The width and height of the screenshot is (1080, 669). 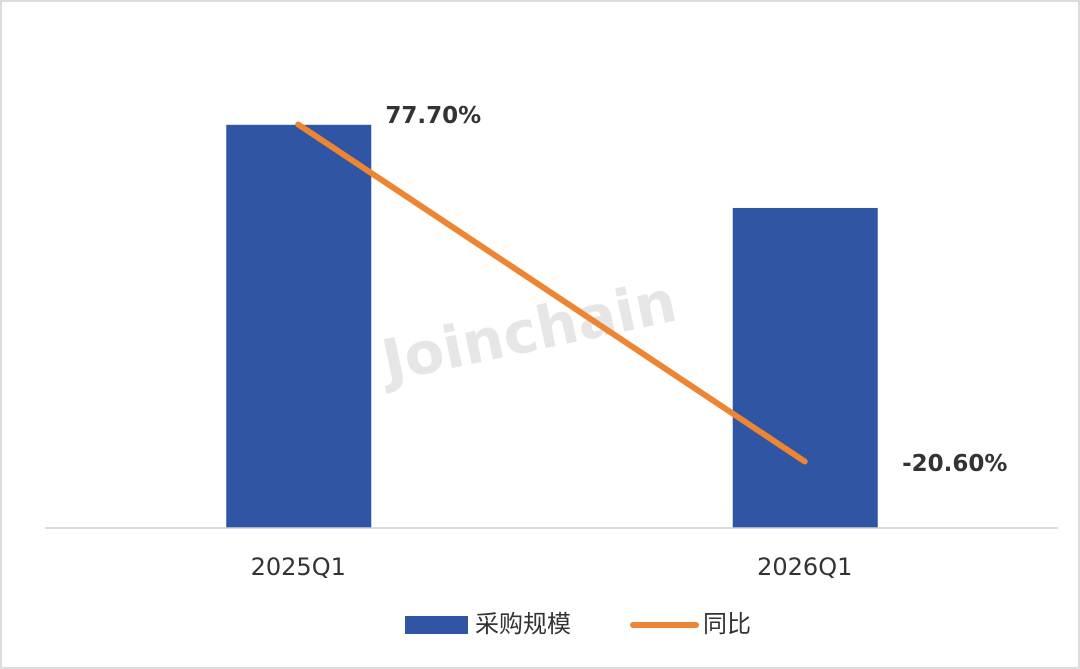 I want to click on legend-swatch, so click(x=436, y=625).